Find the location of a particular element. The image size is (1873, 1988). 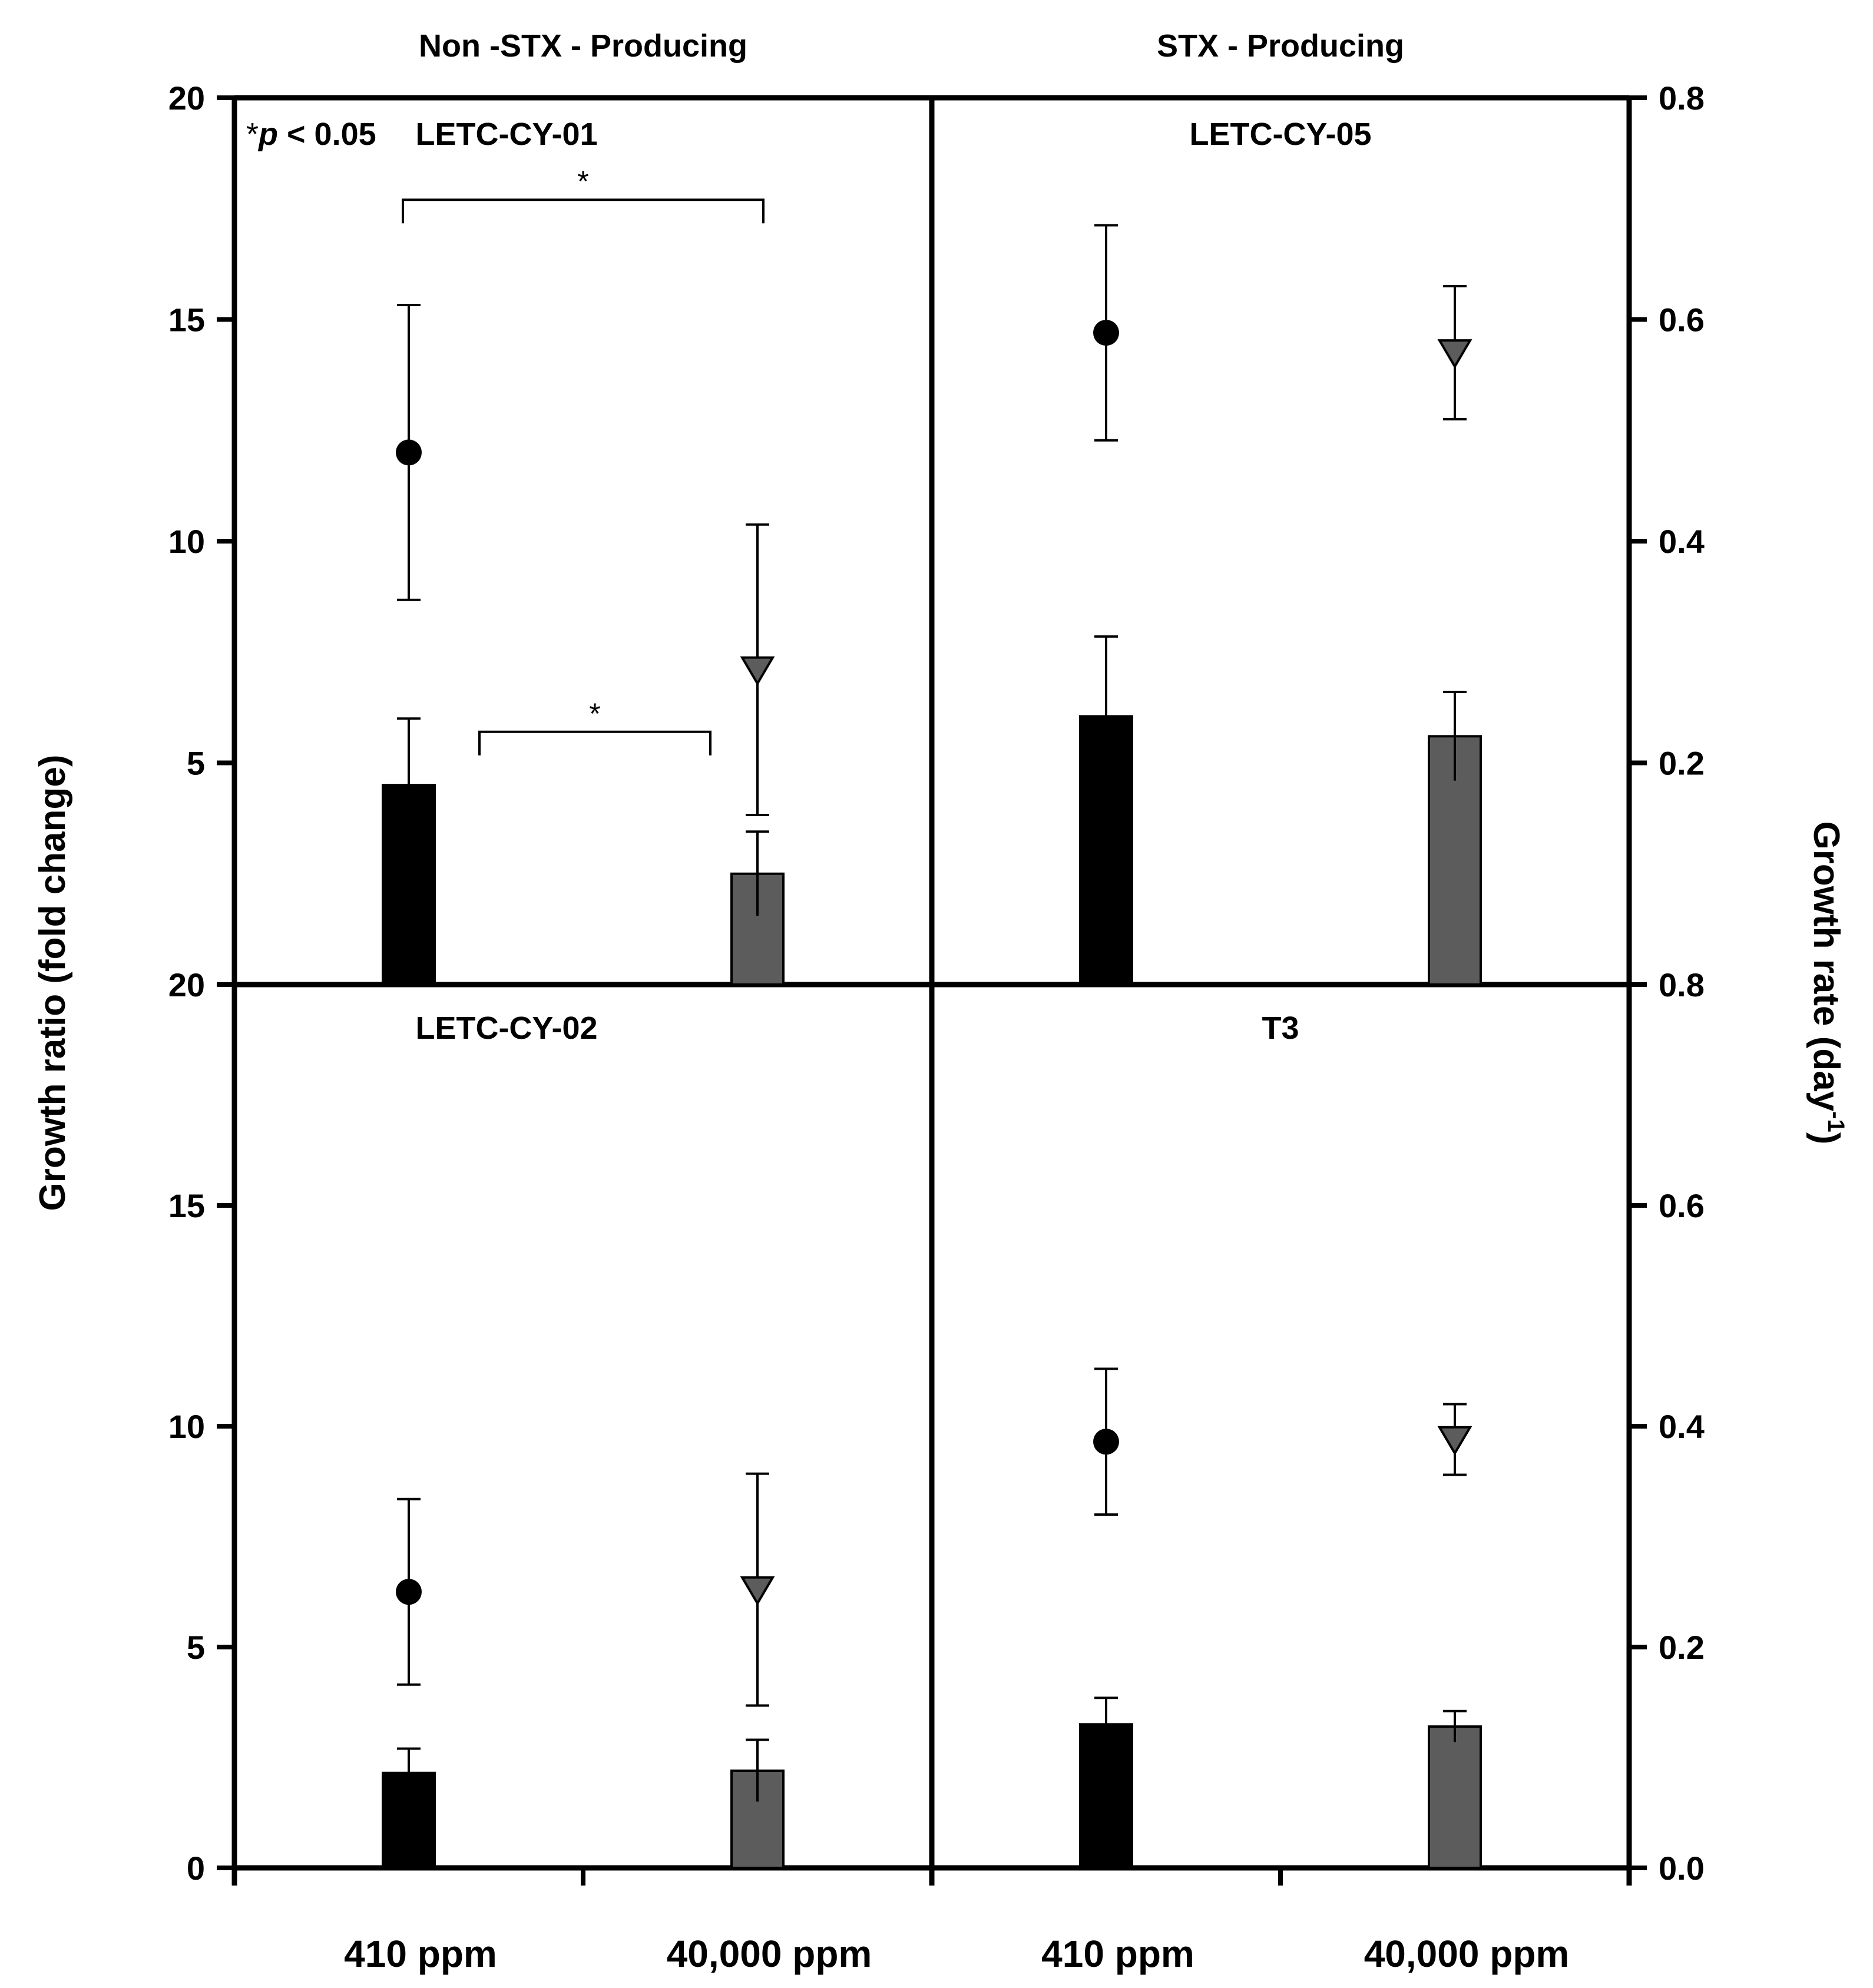

group-header-non-stx: Non -STX - Producing is located at coordinates (583, 46).